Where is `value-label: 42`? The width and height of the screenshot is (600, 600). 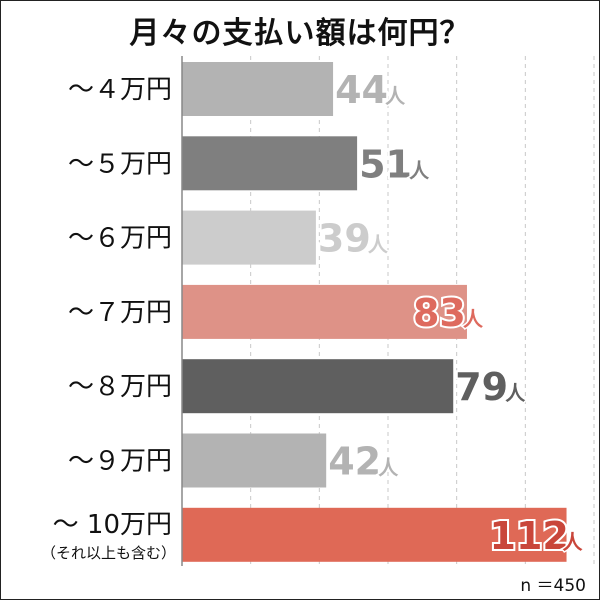 value-label: 42 is located at coordinates (354, 462).